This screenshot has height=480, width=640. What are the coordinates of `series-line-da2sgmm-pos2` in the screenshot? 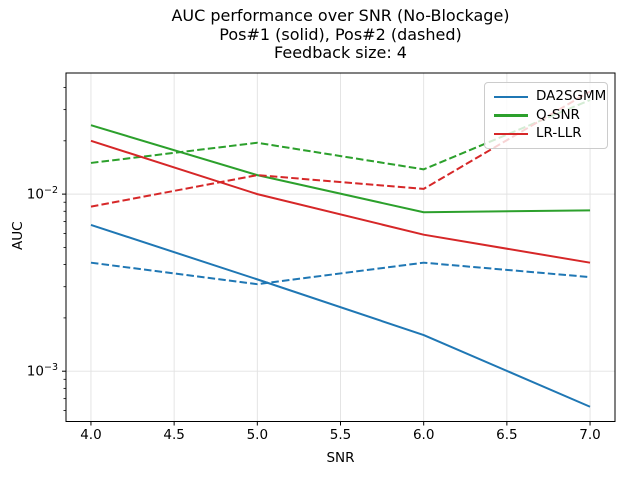 It's located at (340, 273).